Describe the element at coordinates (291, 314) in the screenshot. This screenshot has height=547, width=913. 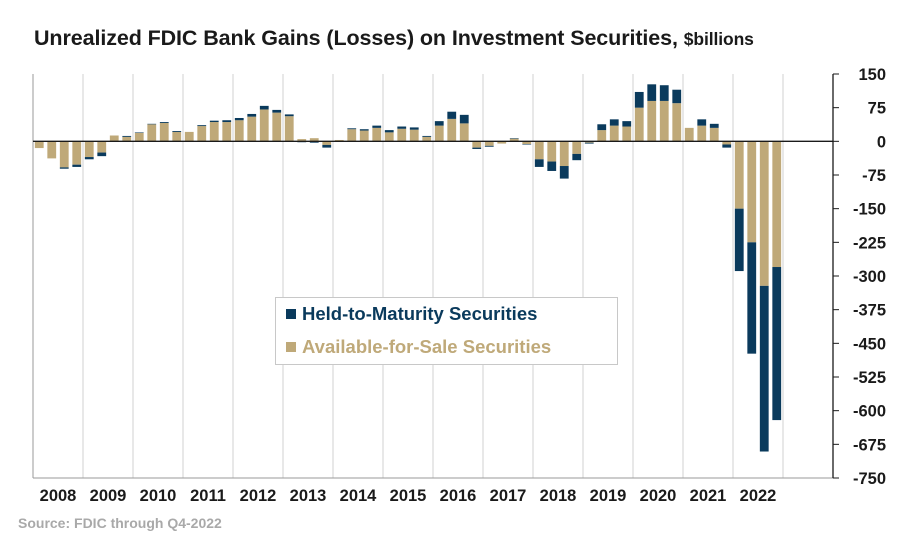
I see `legend-swatch-htm` at that location.